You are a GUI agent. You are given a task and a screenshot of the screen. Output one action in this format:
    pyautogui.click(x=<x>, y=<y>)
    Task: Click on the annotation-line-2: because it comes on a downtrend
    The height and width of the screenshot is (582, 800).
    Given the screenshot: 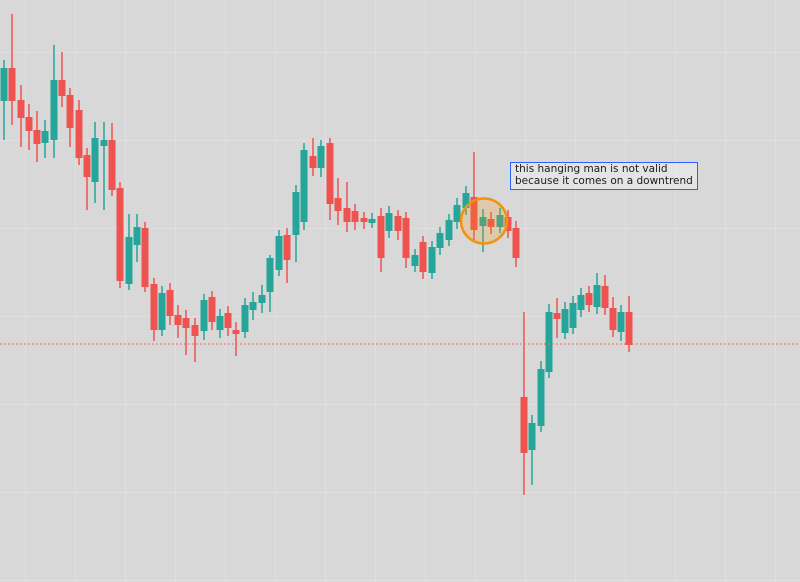 What is the action you would take?
    pyautogui.click(x=604, y=180)
    